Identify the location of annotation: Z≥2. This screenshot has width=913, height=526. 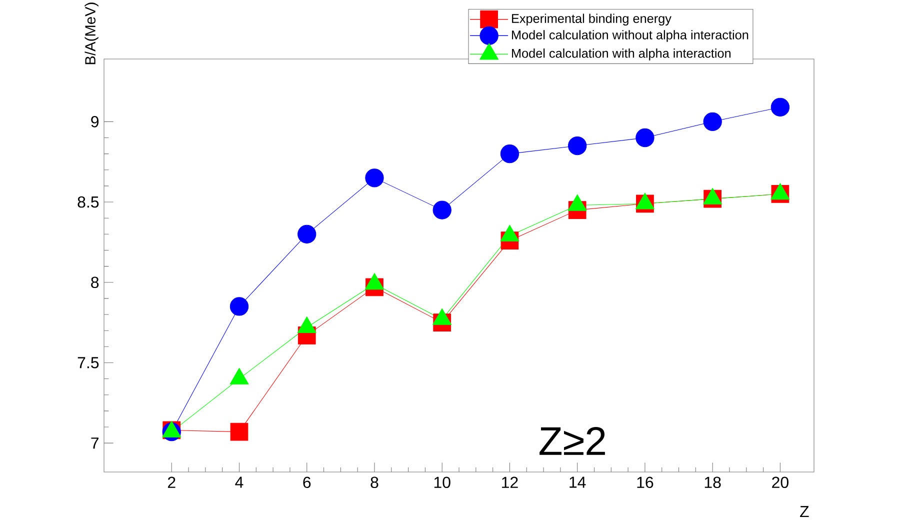
(572, 440).